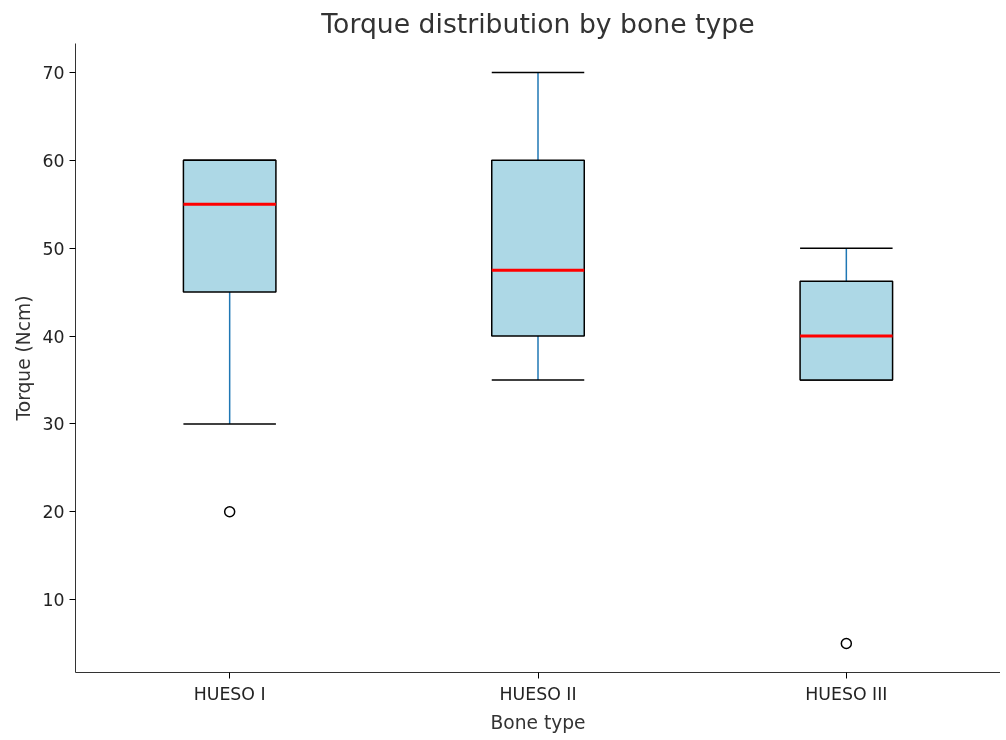 The width and height of the screenshot is (1006, 740). Describe the element at coordinates (53, 72) in the screenshot. I see `y-tick-label: 70` at that location.